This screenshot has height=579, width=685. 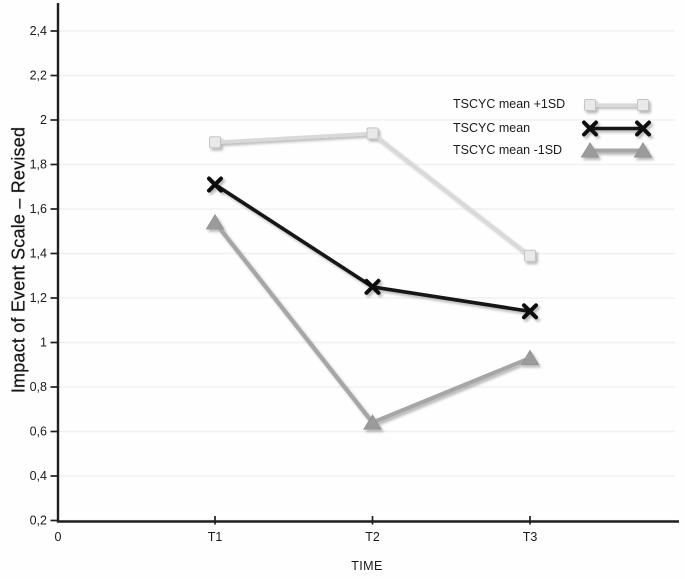 What do you see at coordinates (38, 209) in the screenshot?
I see `y-tick-label: 1,6` at bounding box center [38, 209].